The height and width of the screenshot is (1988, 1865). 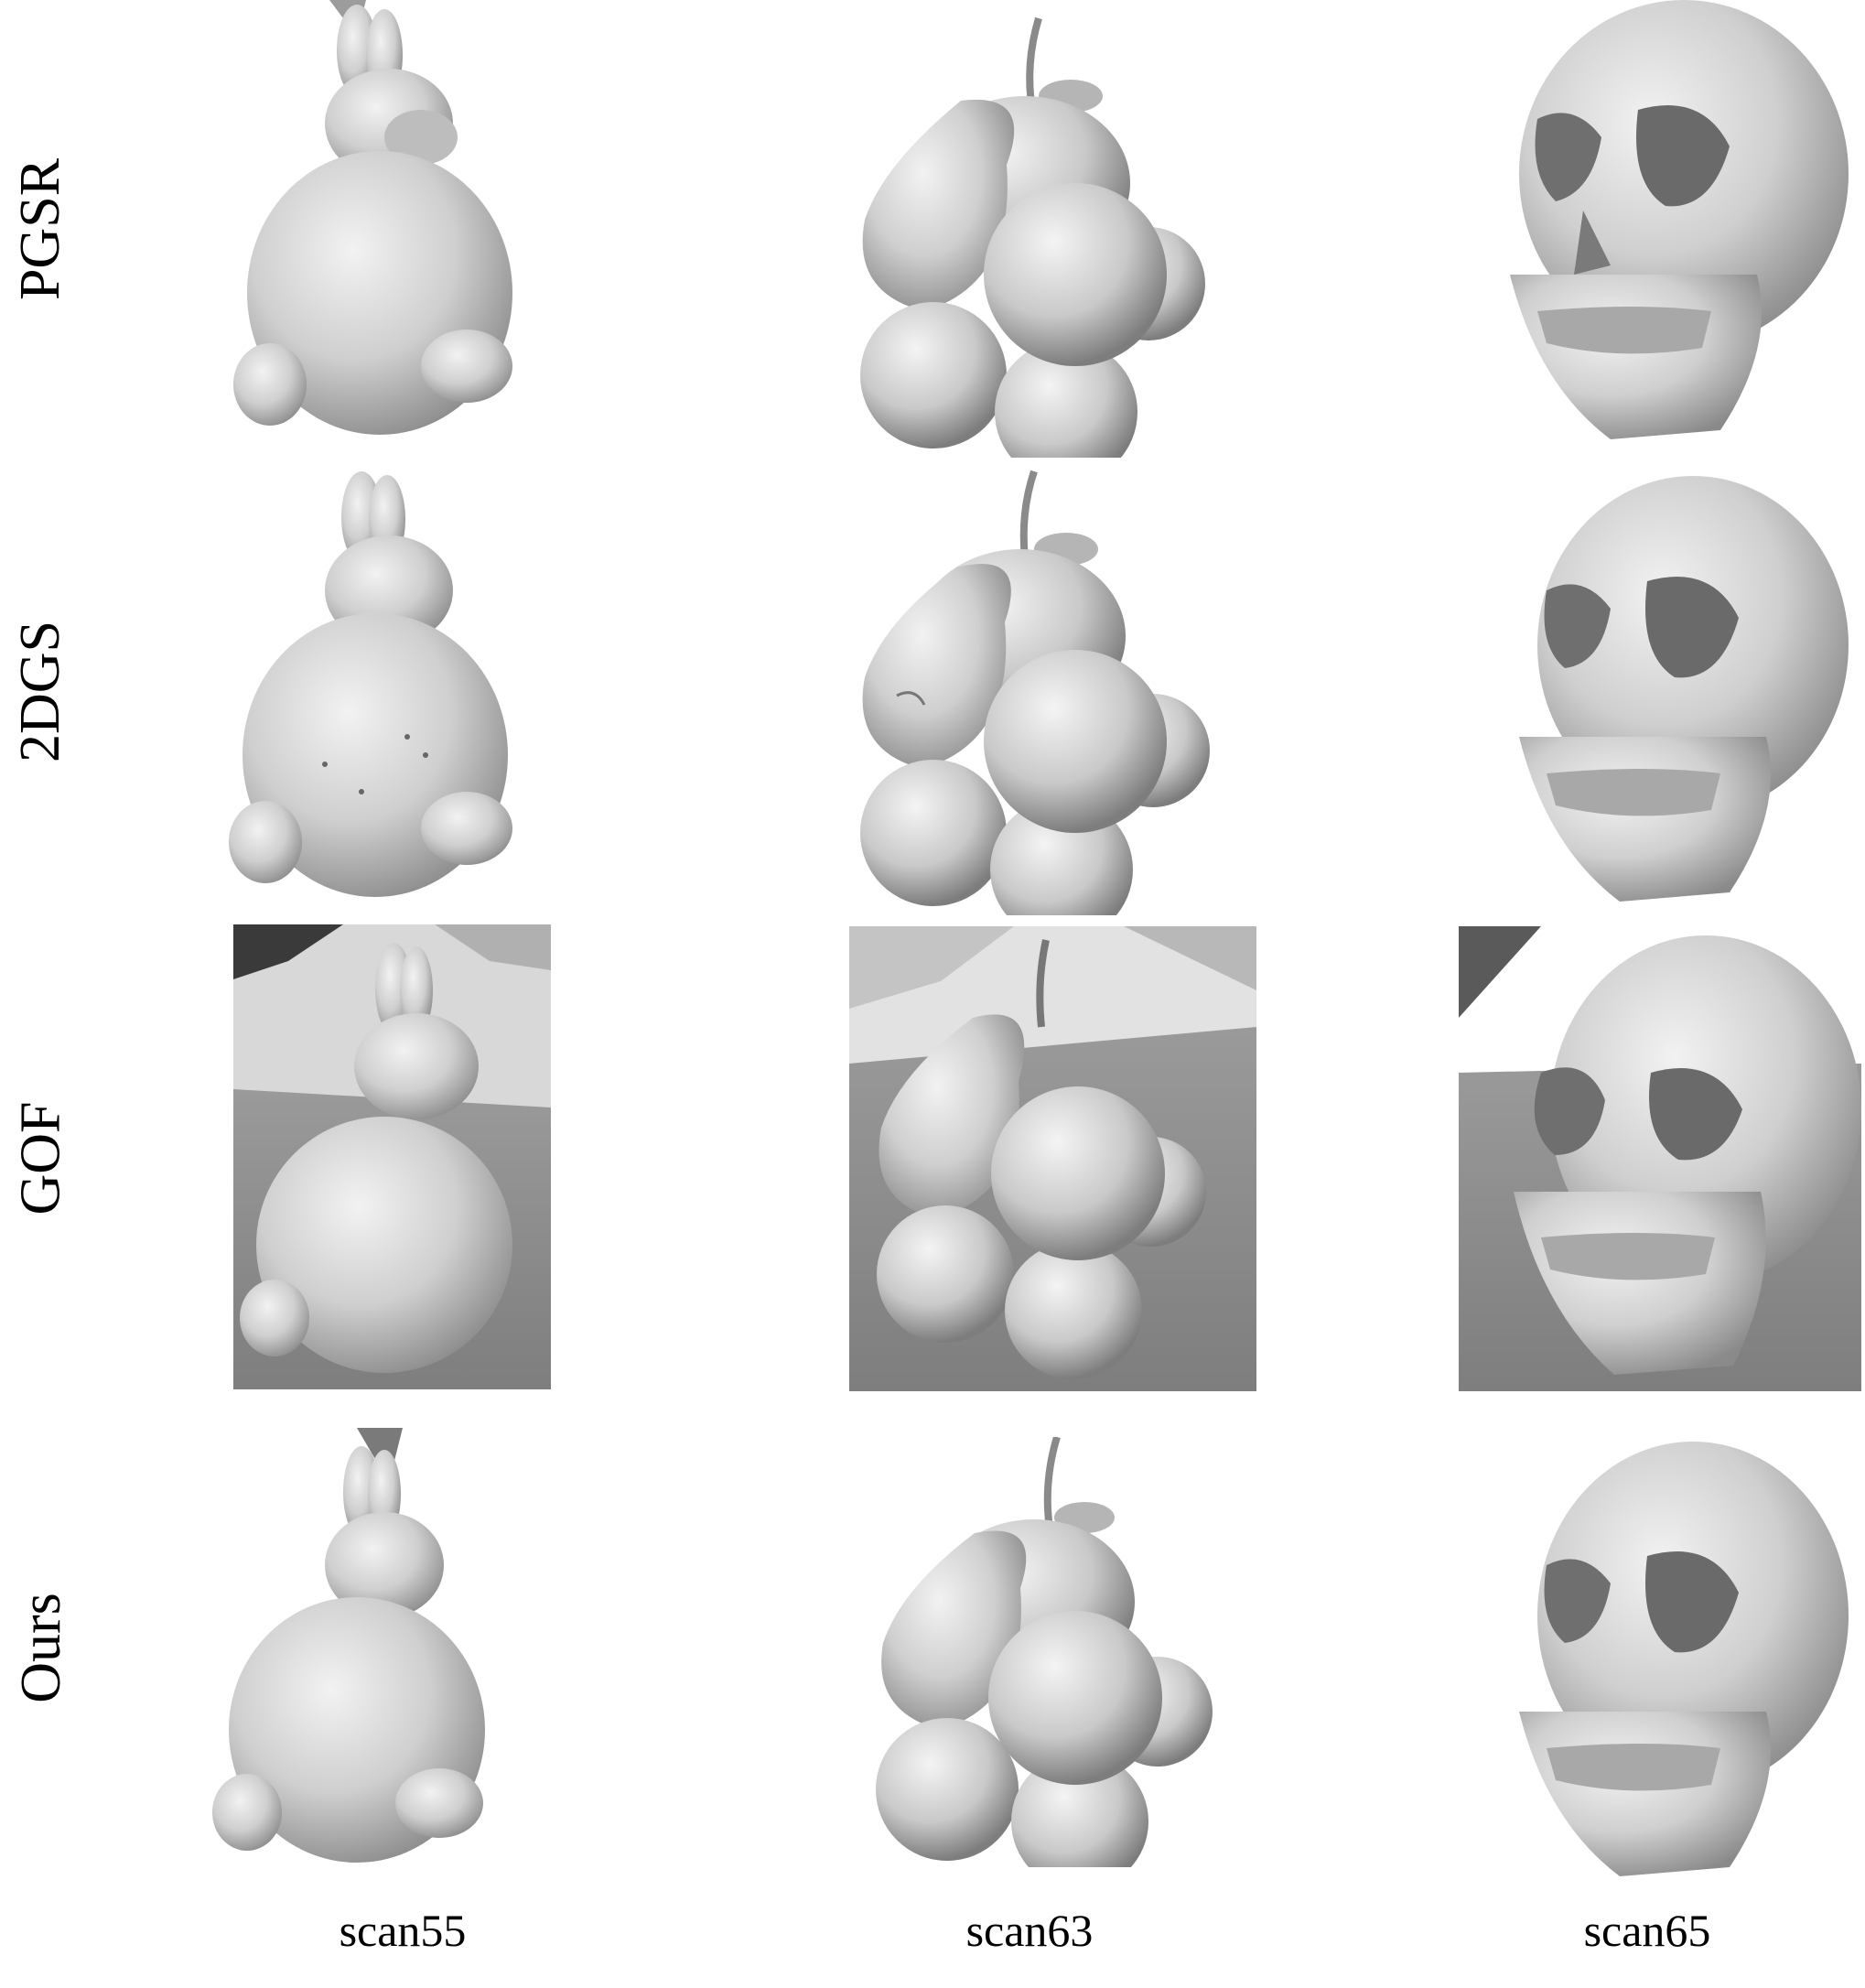 I want to click on 2dgs-scan55-bunny-image, so click(x=375, y=688).